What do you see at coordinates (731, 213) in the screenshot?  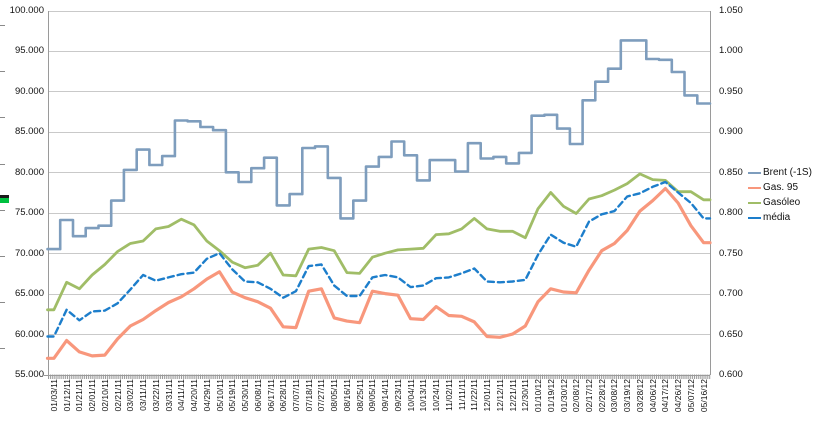 I see `right-axis-tick-label: 0.800` at bounding box center [731, 213].